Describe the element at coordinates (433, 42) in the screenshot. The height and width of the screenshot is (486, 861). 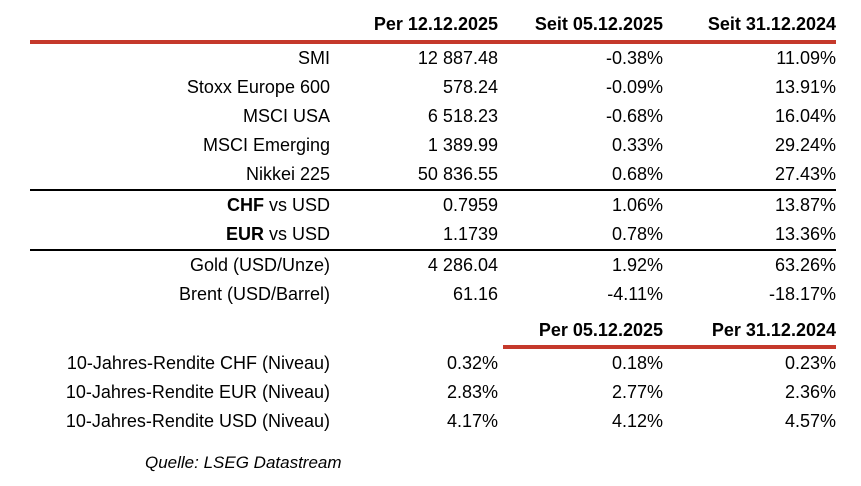
I see `header-underline-rule` at that location.